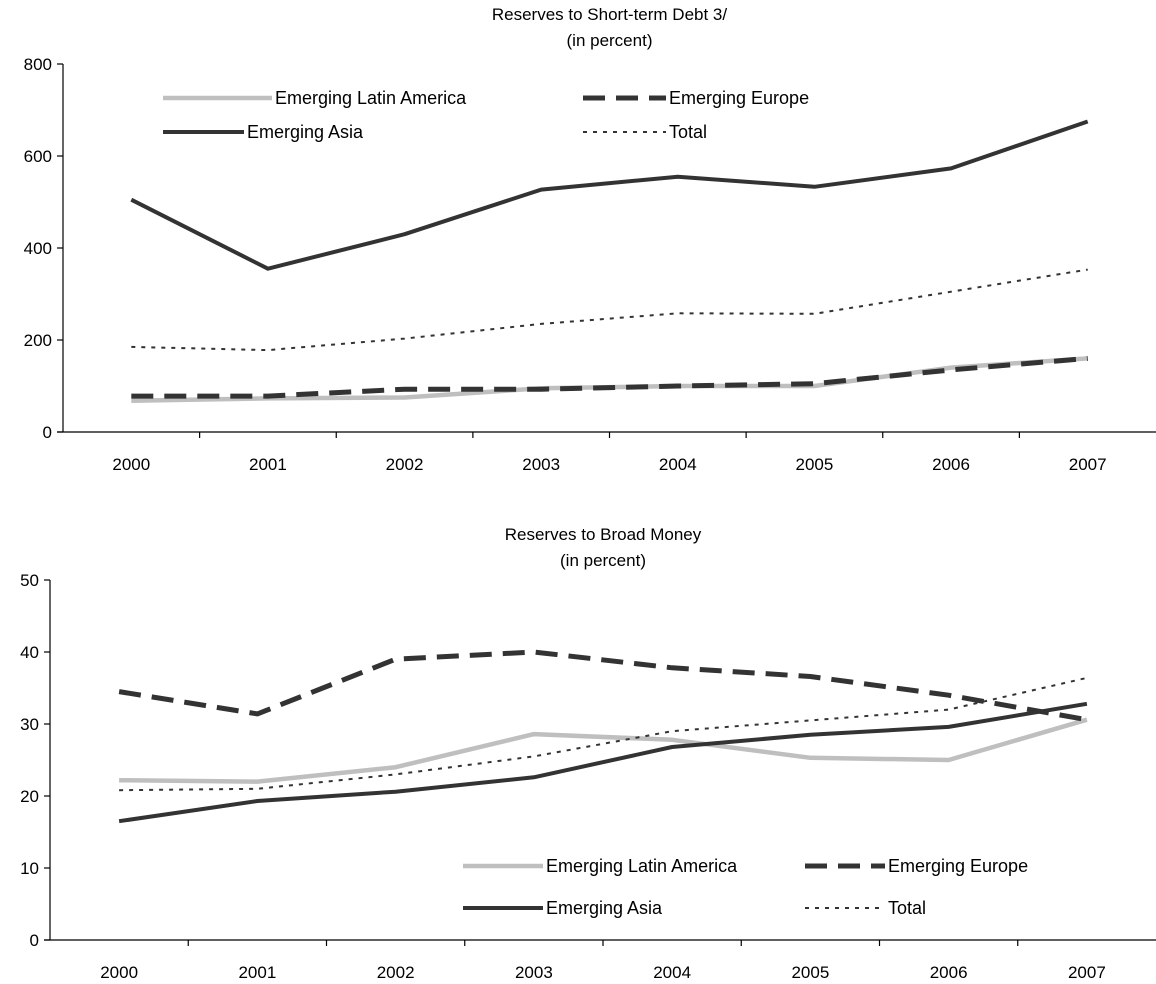  Describe the element at coordinates (603, 534) in the screenshot. I see `chart-title: Reserves to Broad Money` at that location.